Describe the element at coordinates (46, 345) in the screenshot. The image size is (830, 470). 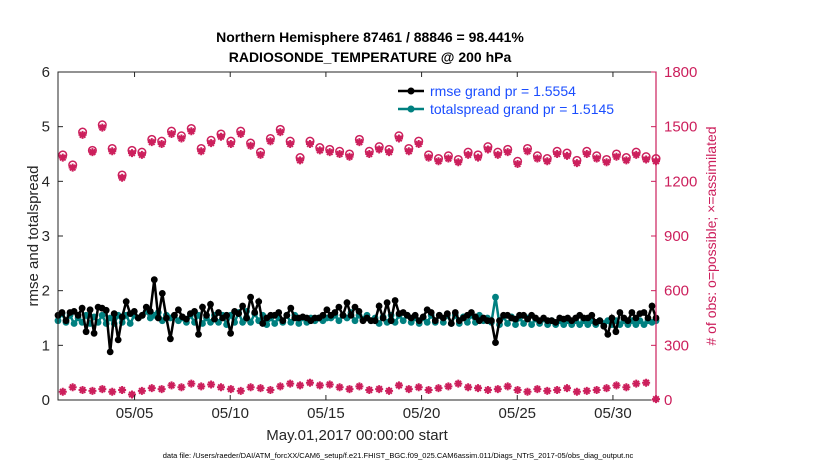
I see `left-tick-label: 1` at that location.